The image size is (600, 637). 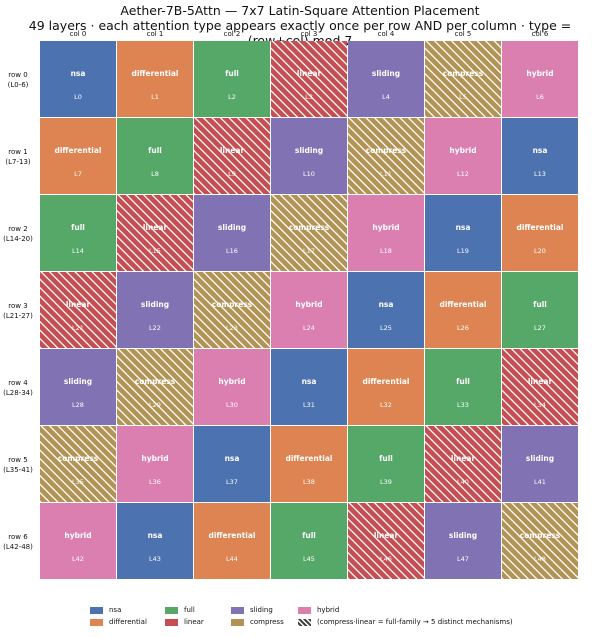 I want to click on column-label: col 2, so click(x=232, y=34).